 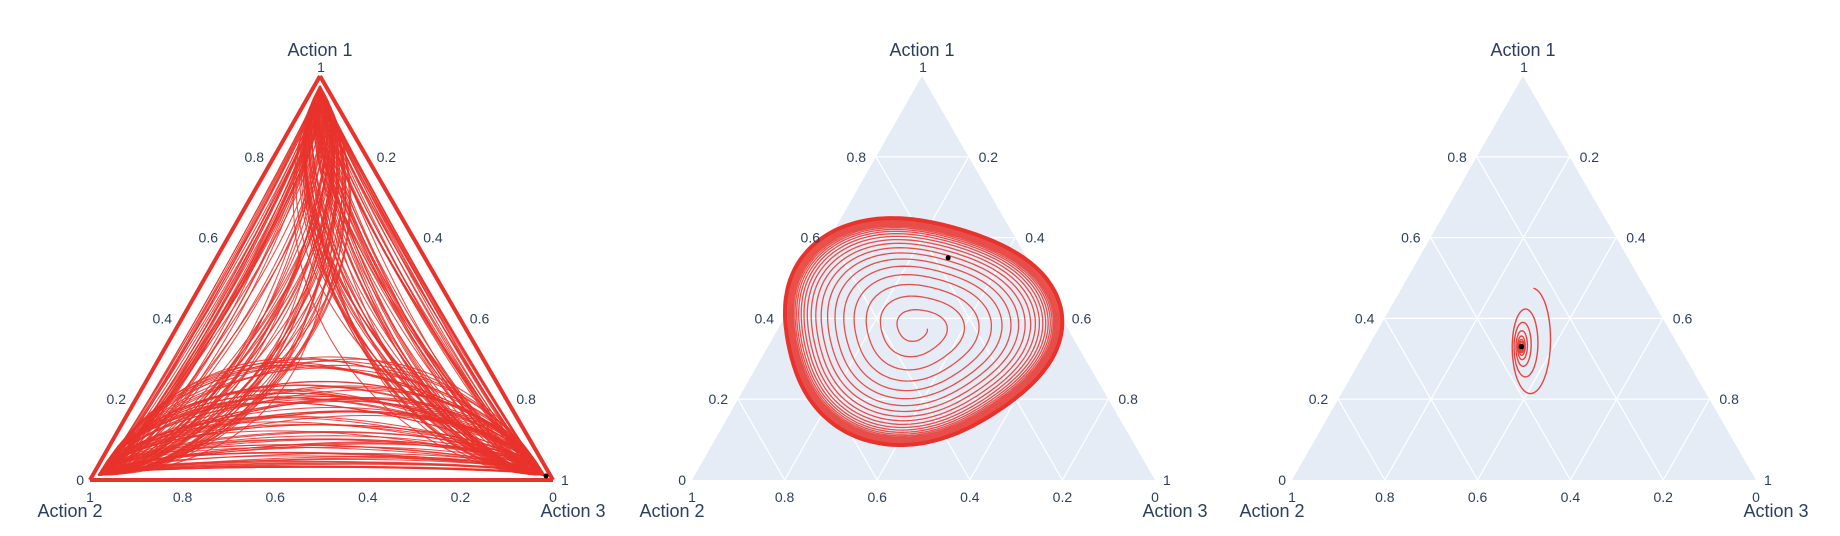 What do you see at coordinates (921, 50) in the screenshot?
I see `axis-title-a: Action 1` at bounding box center [921, 50].